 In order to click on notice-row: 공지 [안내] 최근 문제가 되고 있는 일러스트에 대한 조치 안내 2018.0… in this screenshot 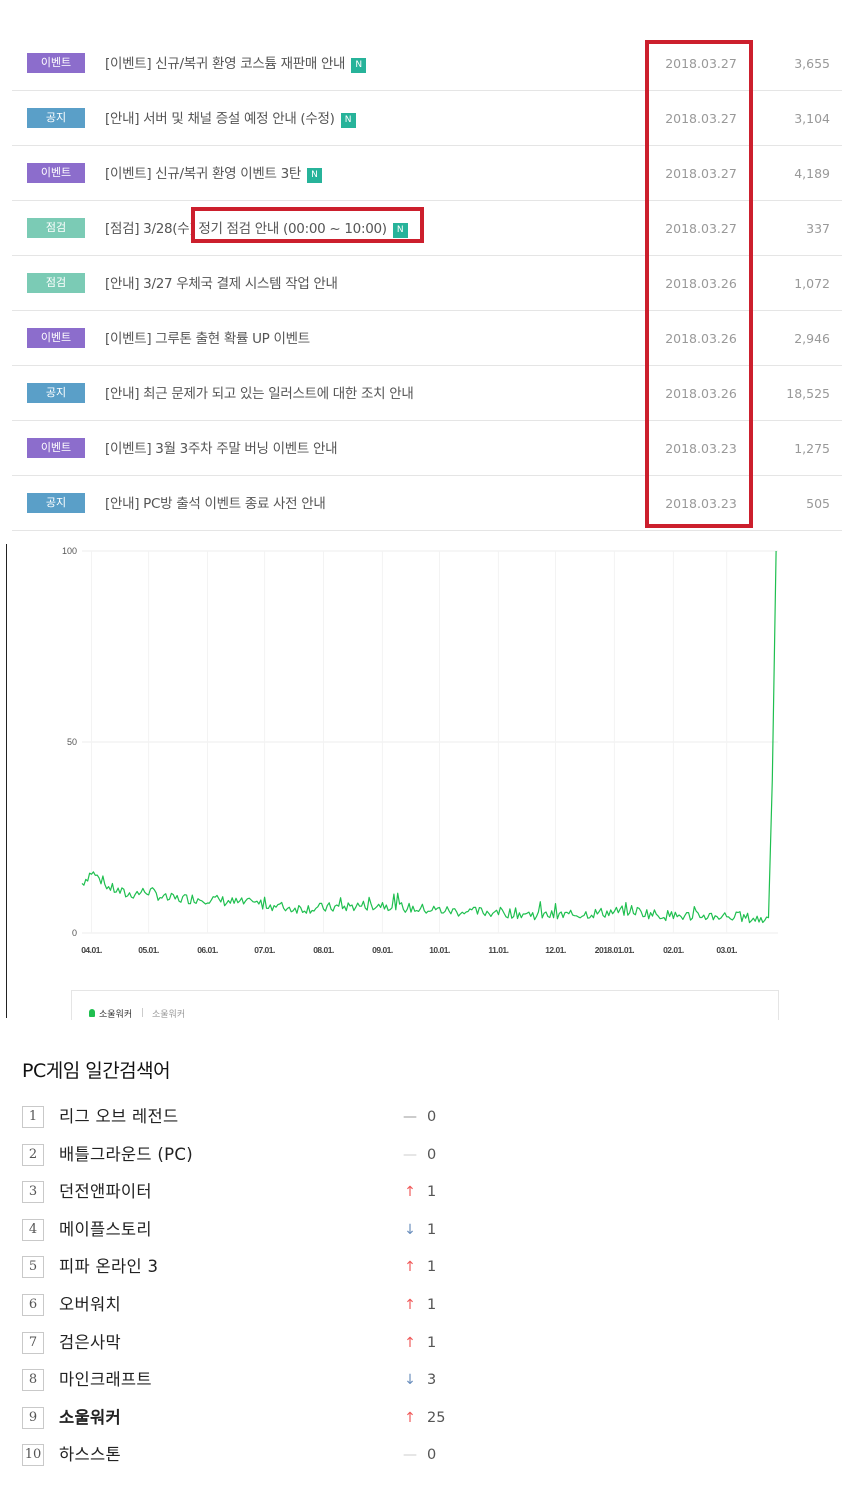, I will do `click(427, 393)`.